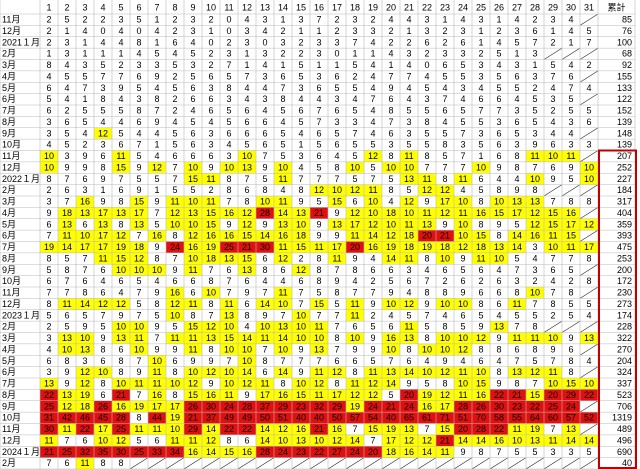 Image resolution: width=640 pixels, height=469 pixels. Describe the element at coordinates (337, 7) in the screenshot. I see `day-header: 17` at that location.